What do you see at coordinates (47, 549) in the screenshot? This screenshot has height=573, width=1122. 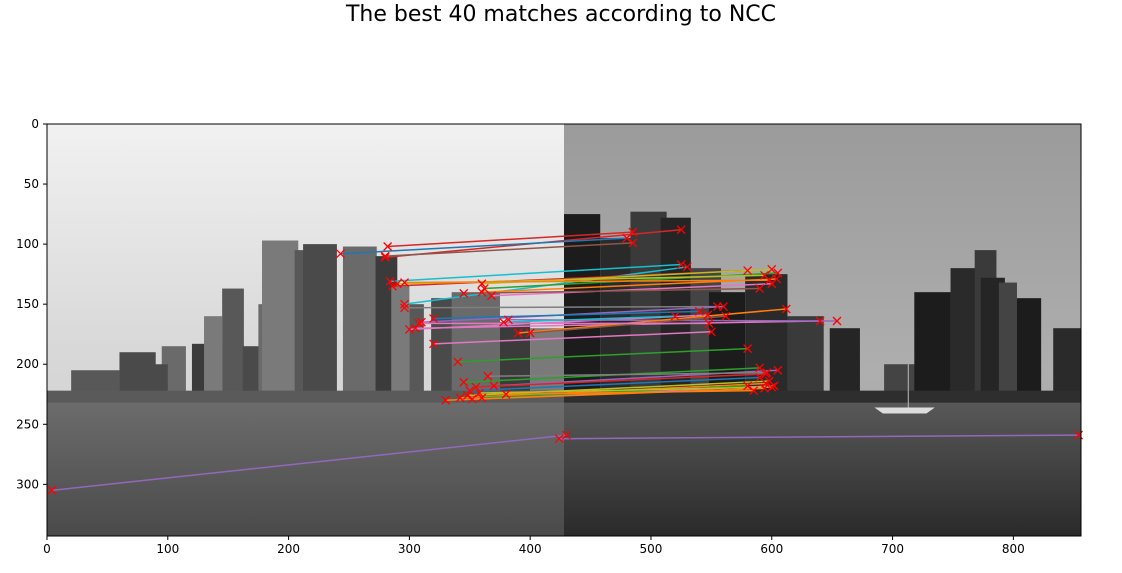 I see `x-tick-label: 0` at bounding box center [47, 549].